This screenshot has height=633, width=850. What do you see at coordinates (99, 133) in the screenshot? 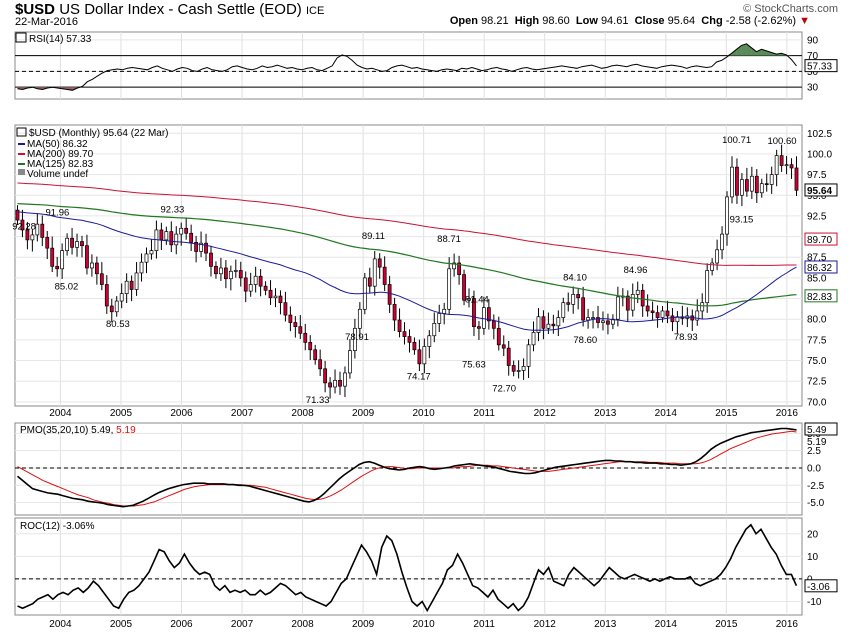
I see `price-title: $USD (Monthly) 95.64 (22 Mar)` at bounding box center [99, 133].